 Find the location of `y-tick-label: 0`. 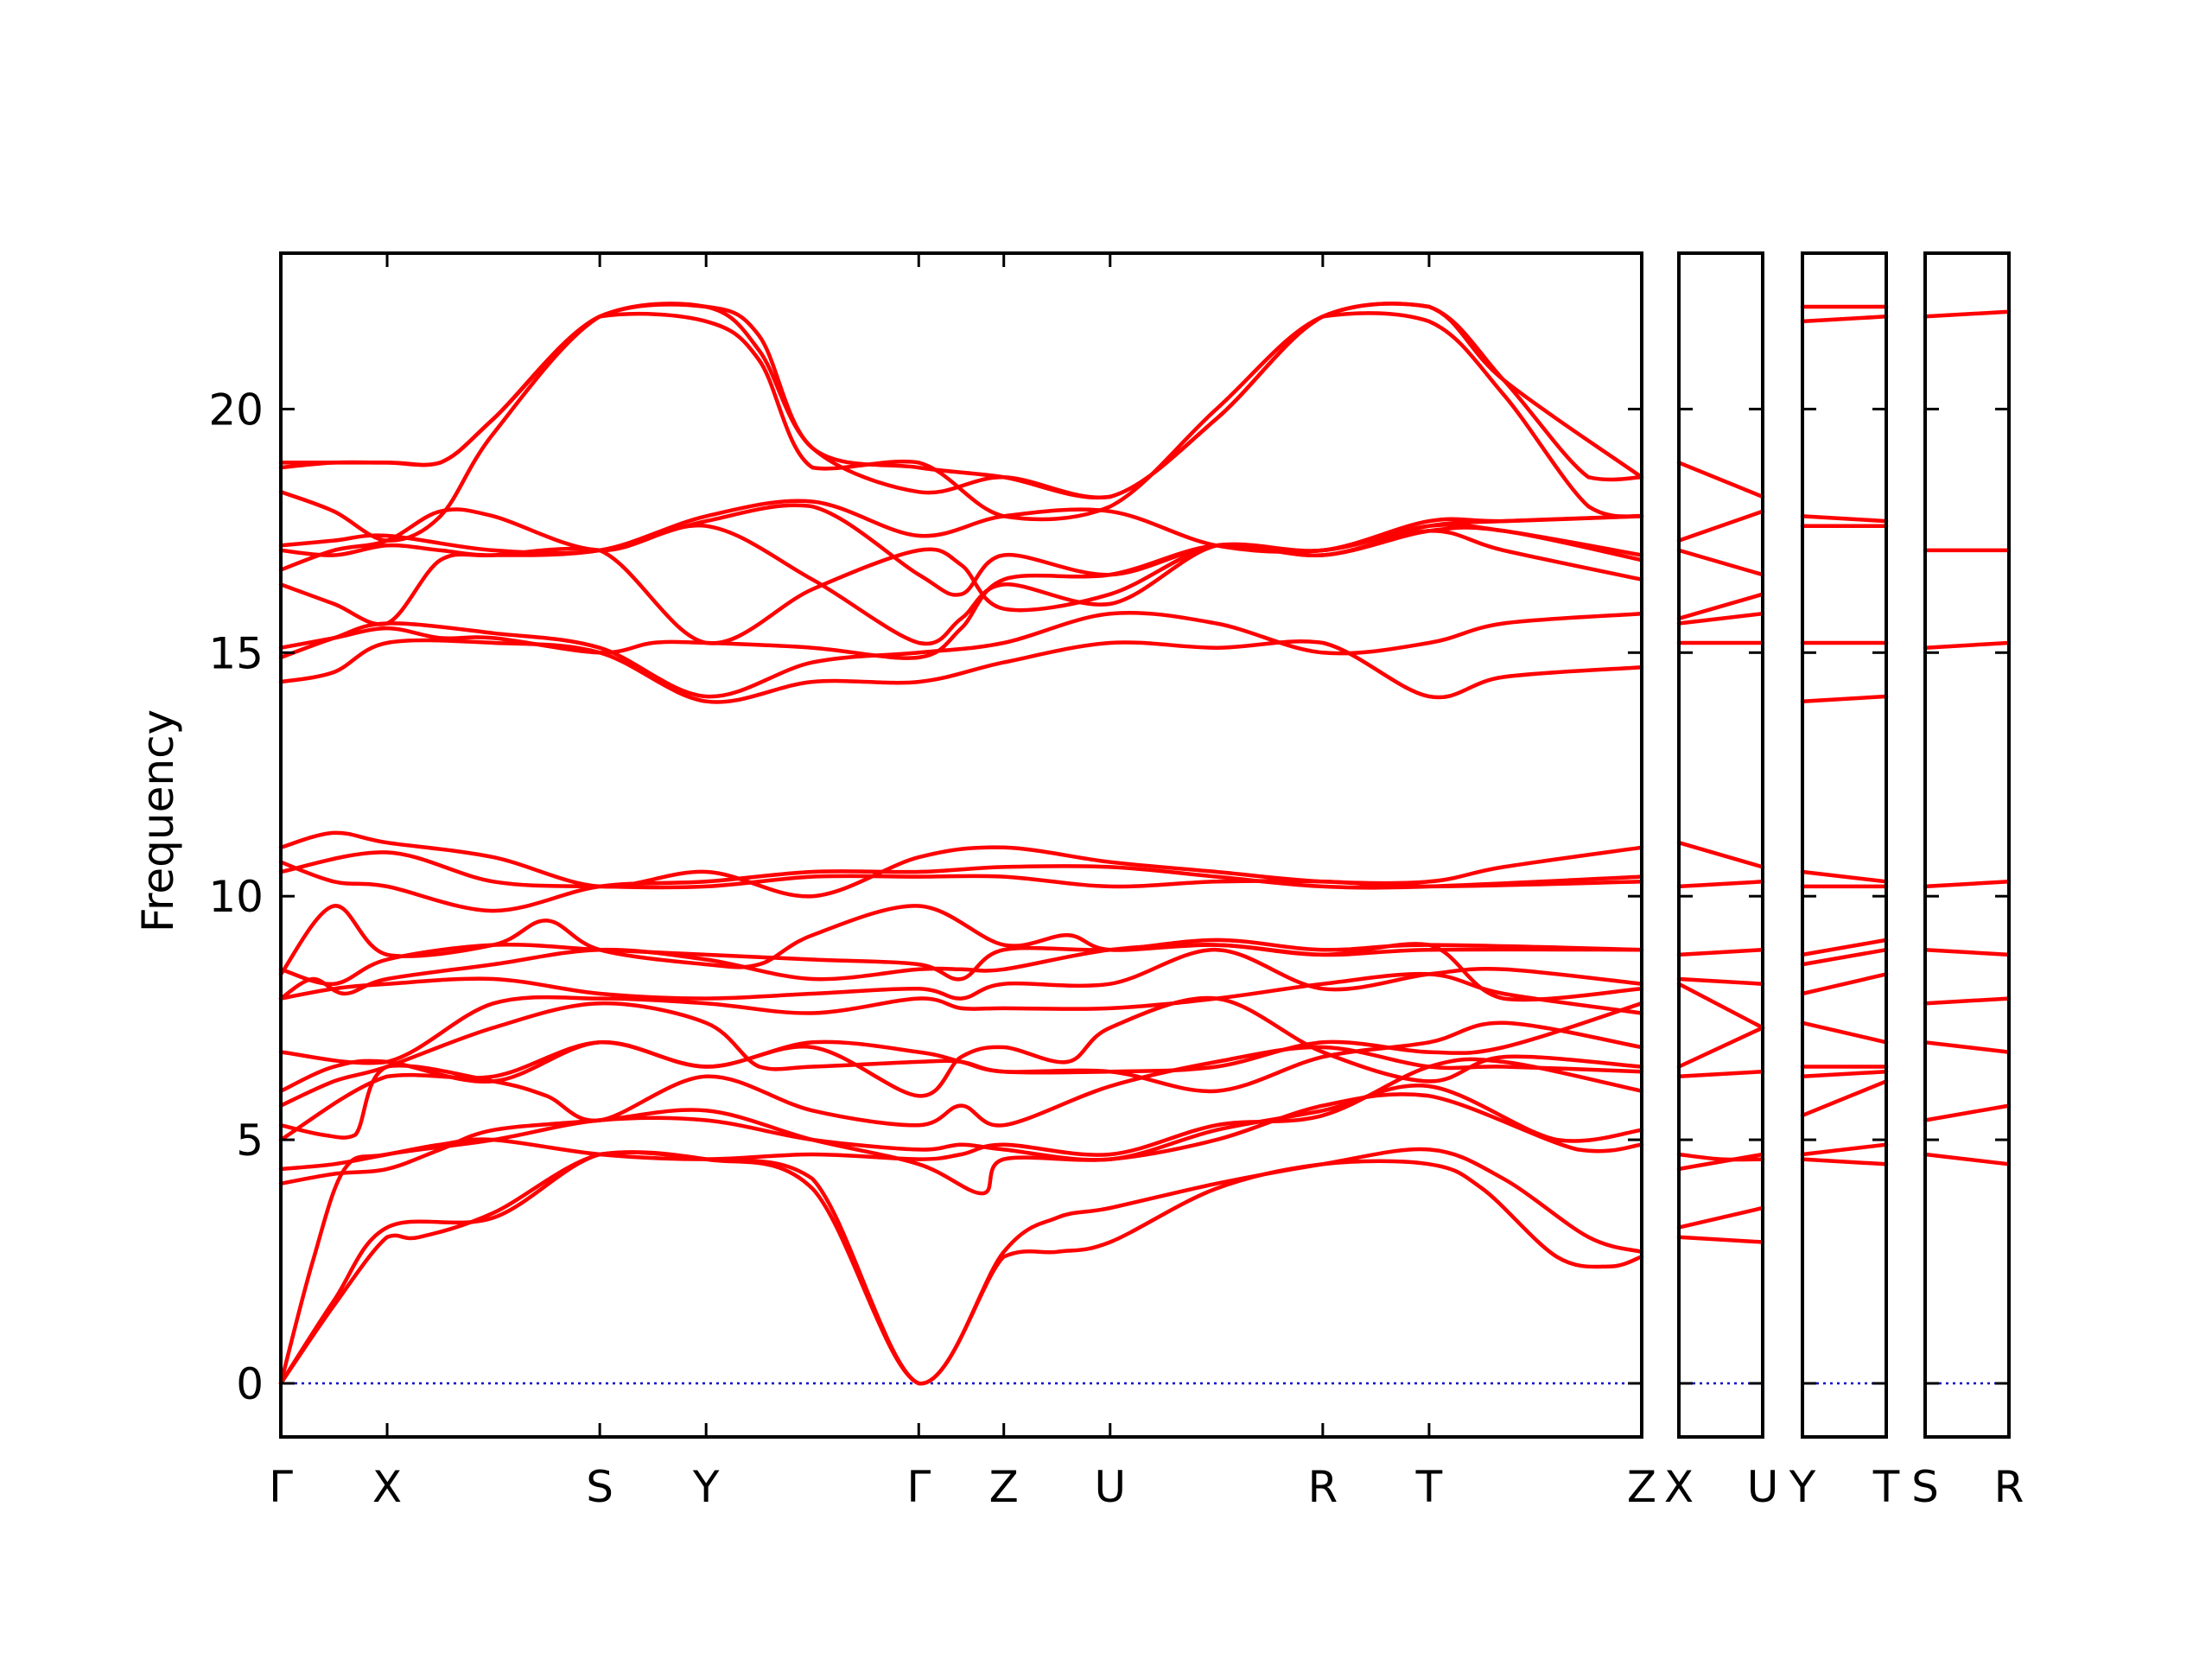

y-tick-label: 0 is located at coordinates (250, 1384).